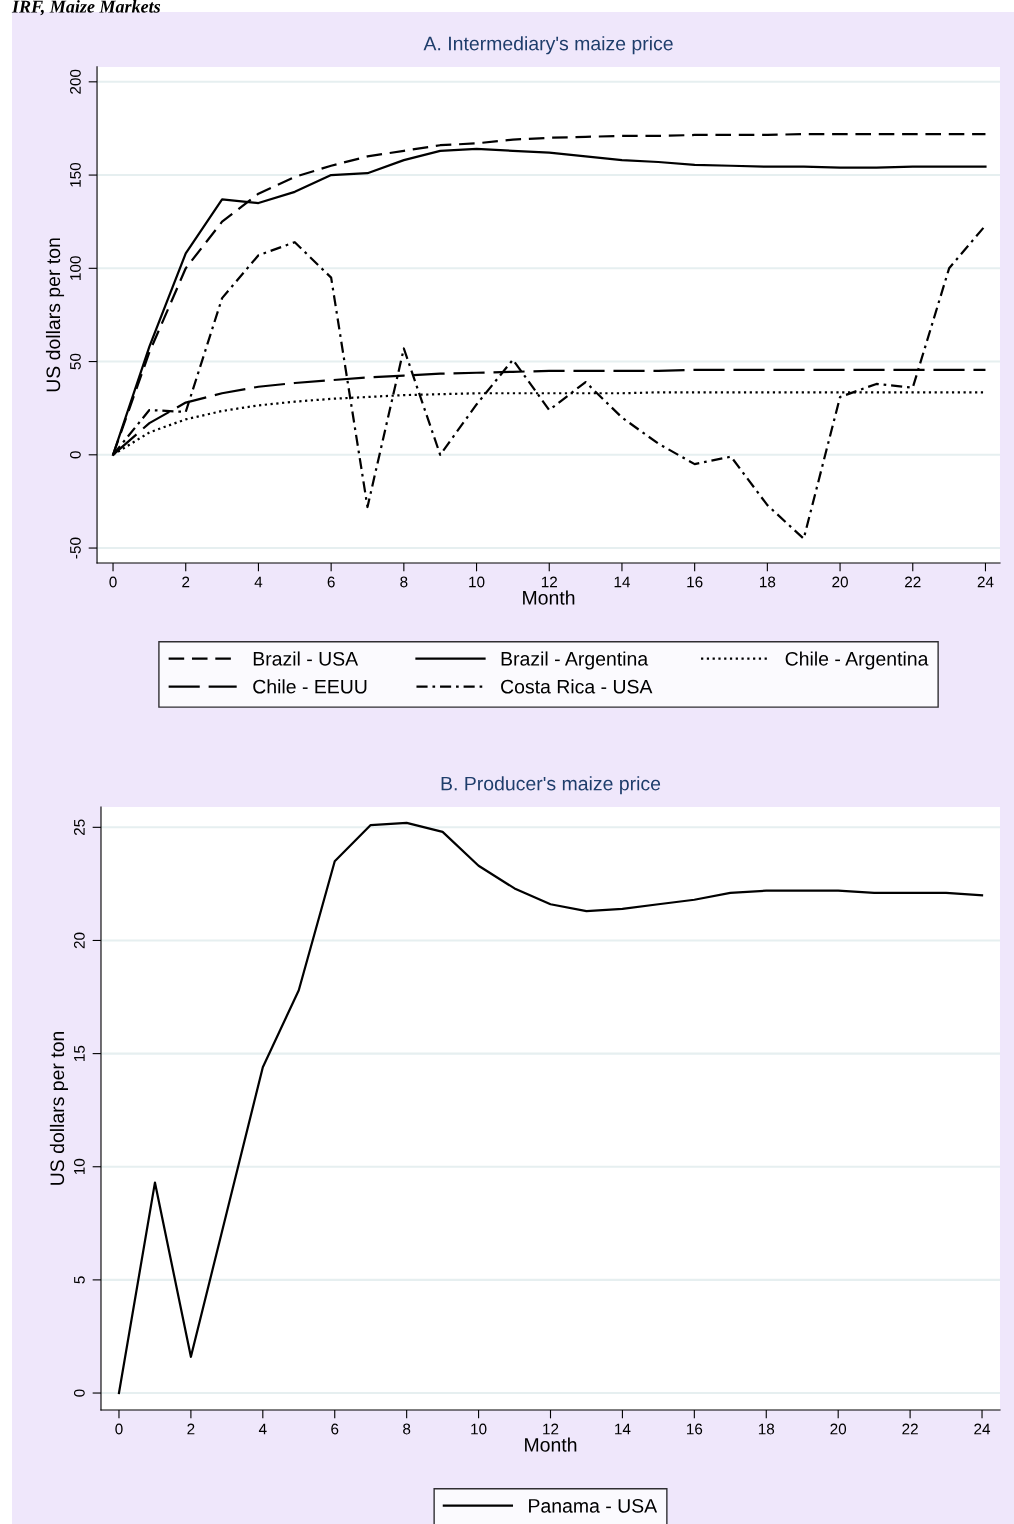 Image resolution: width=1014 pixels, height=1524 pixels. What do you see at coordinates (551, 785) in the screenshot?
I see `chart-title: B. Producer's maize price` at bounding box center [551, 785].